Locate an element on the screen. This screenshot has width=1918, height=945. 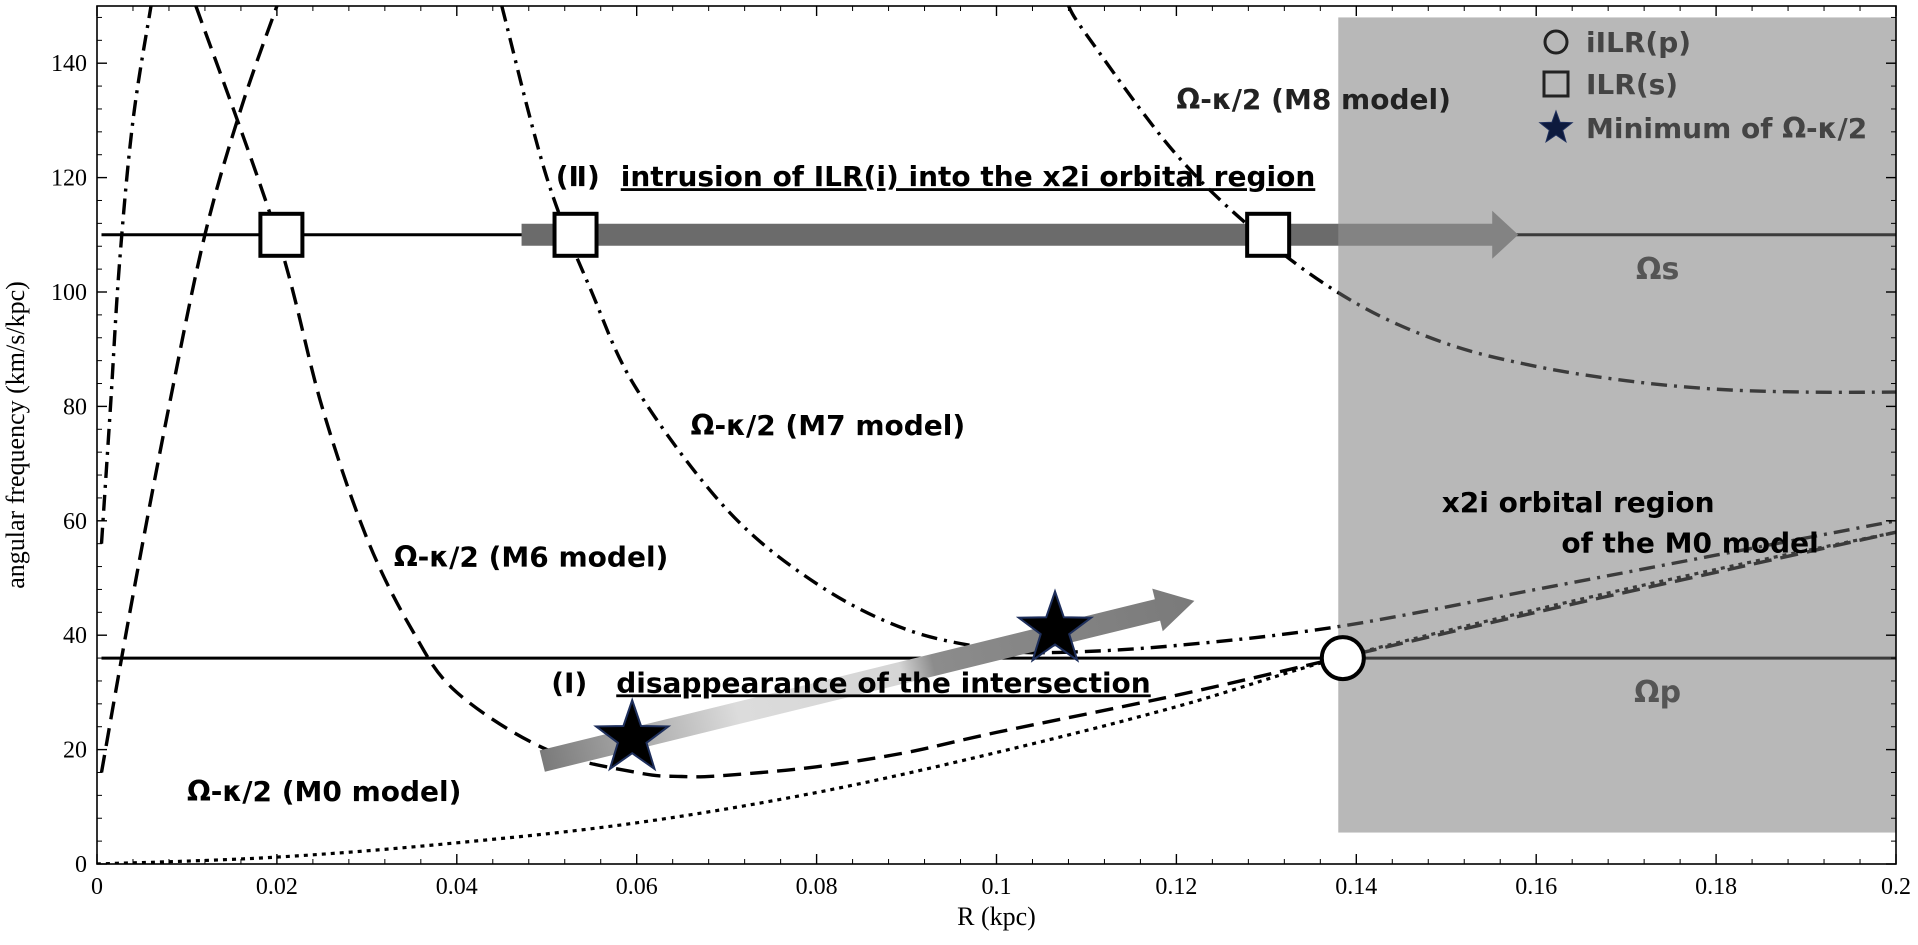
x-tick-label-7: 0.14 is located at coordinates (1356, 887).